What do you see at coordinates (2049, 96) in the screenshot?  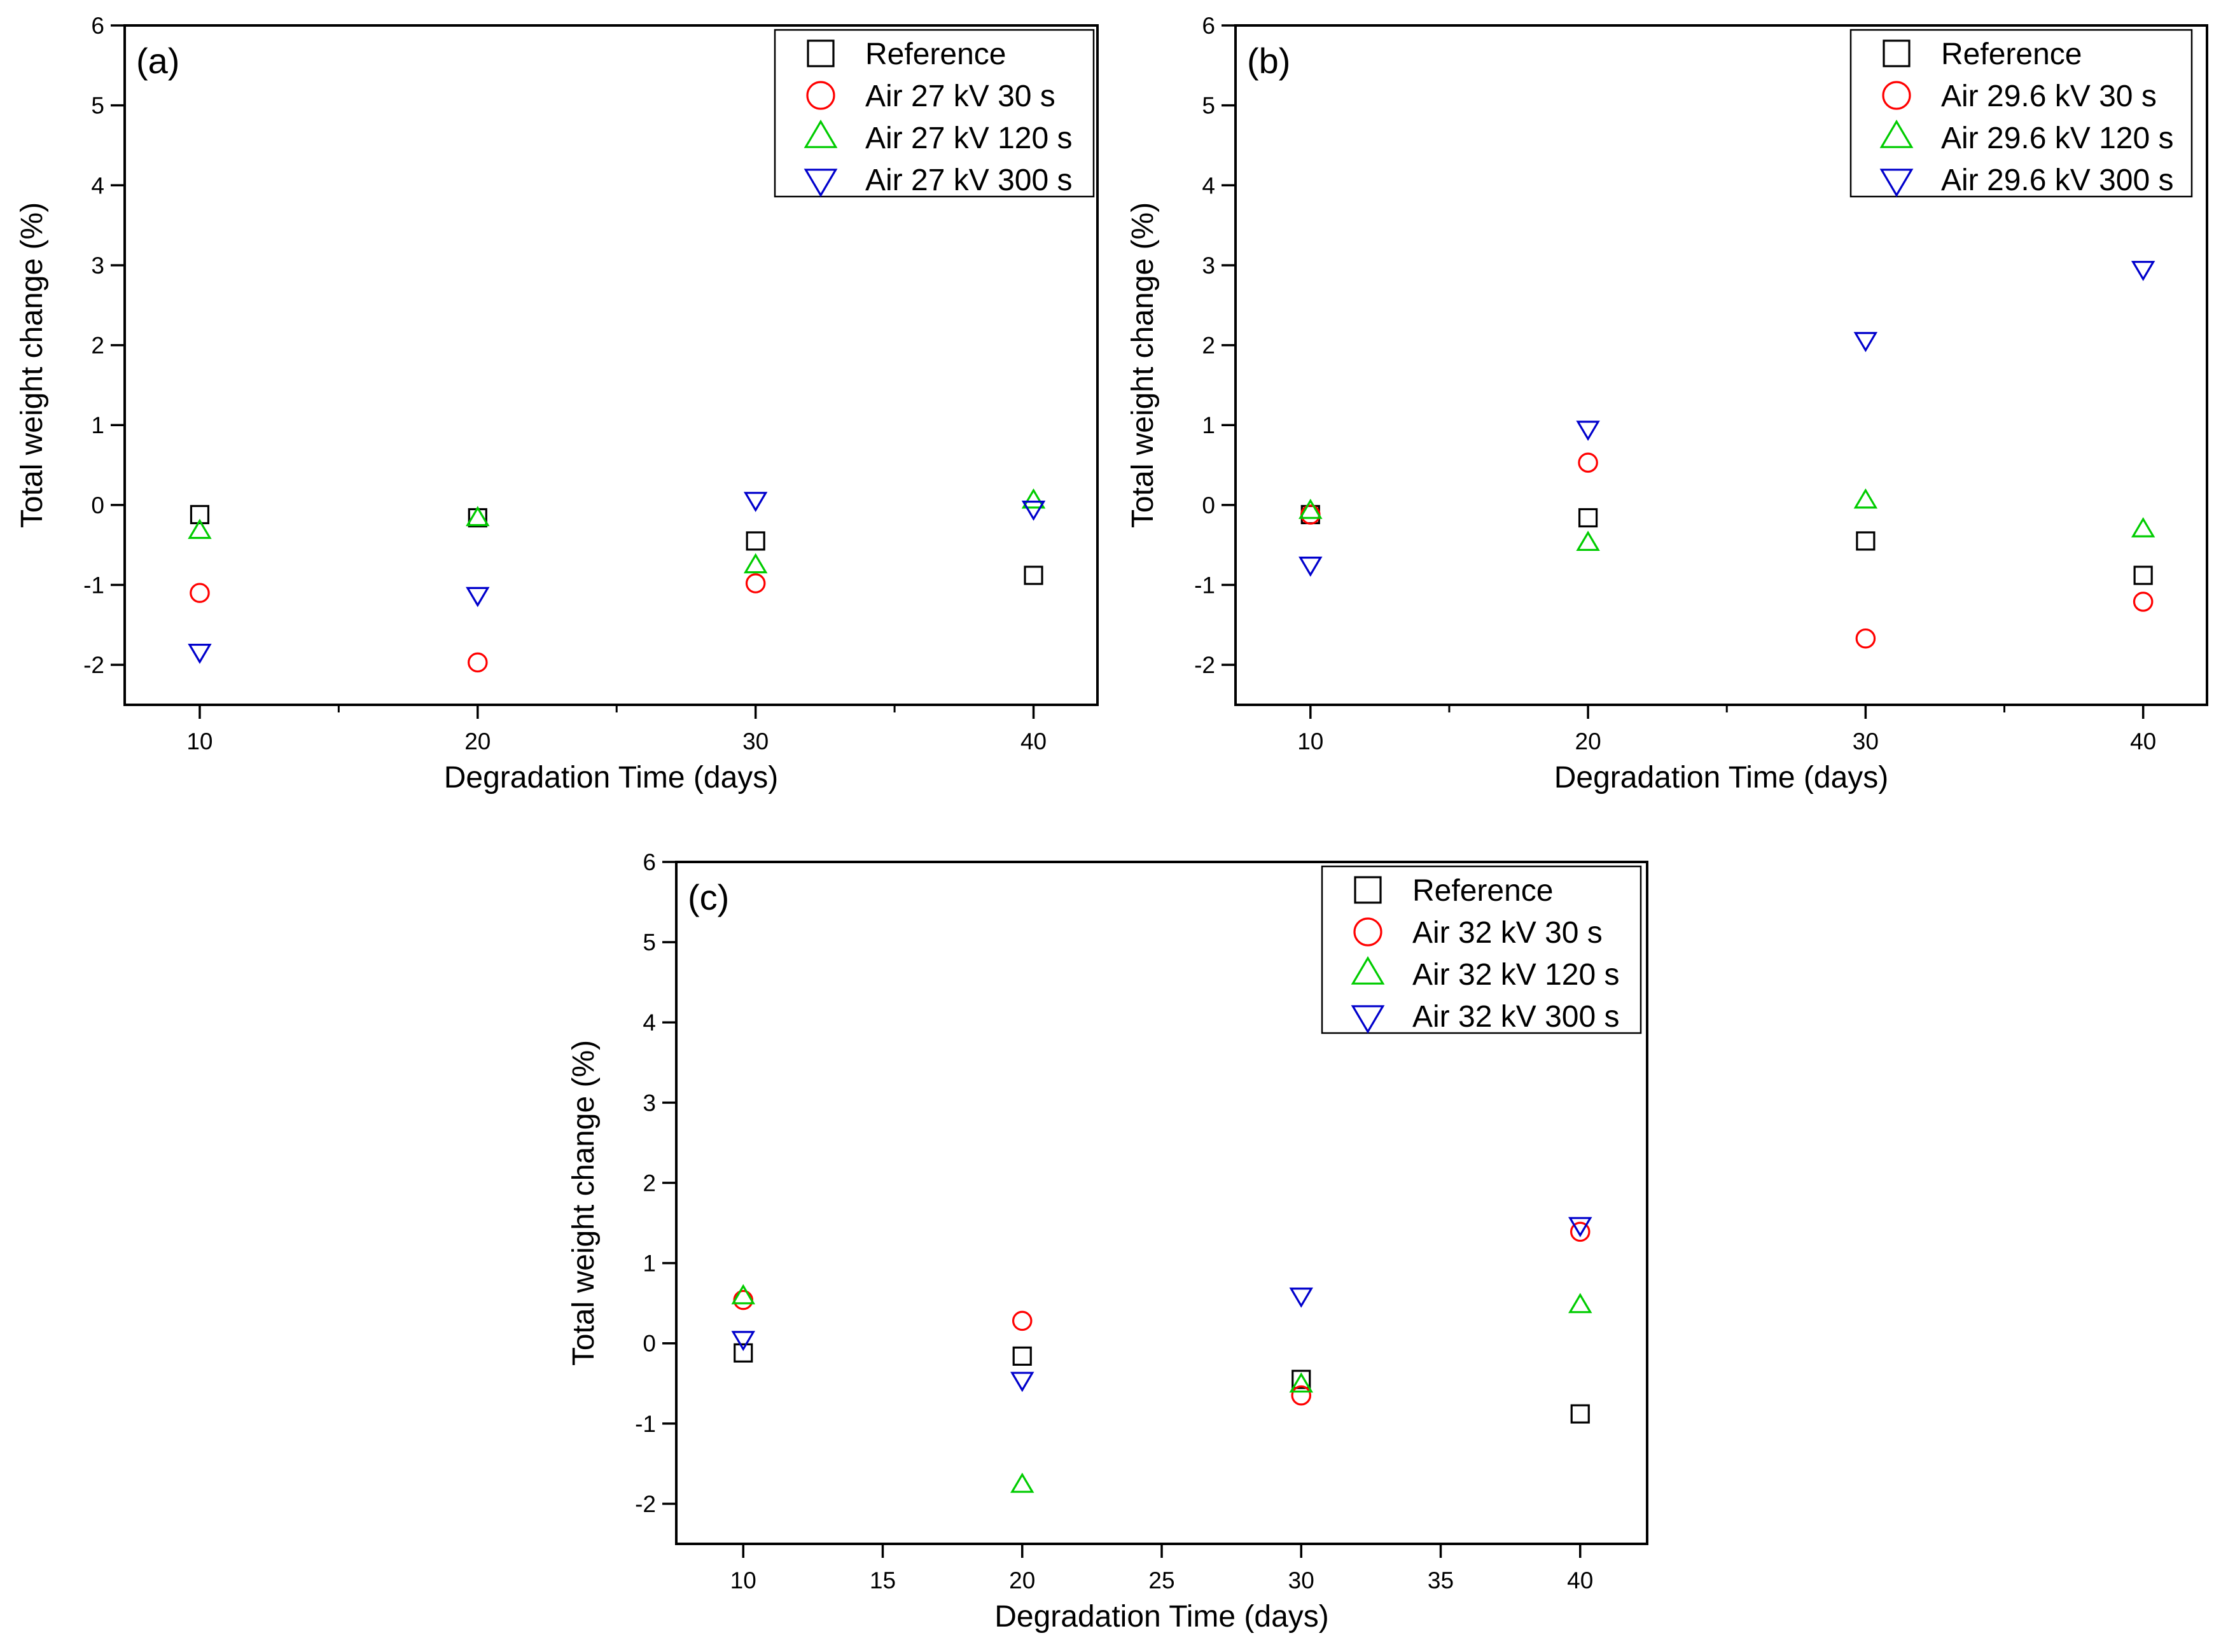 I see `legend-label: Air 29.6 kV 30 s` at bounding box center [2049, 96].